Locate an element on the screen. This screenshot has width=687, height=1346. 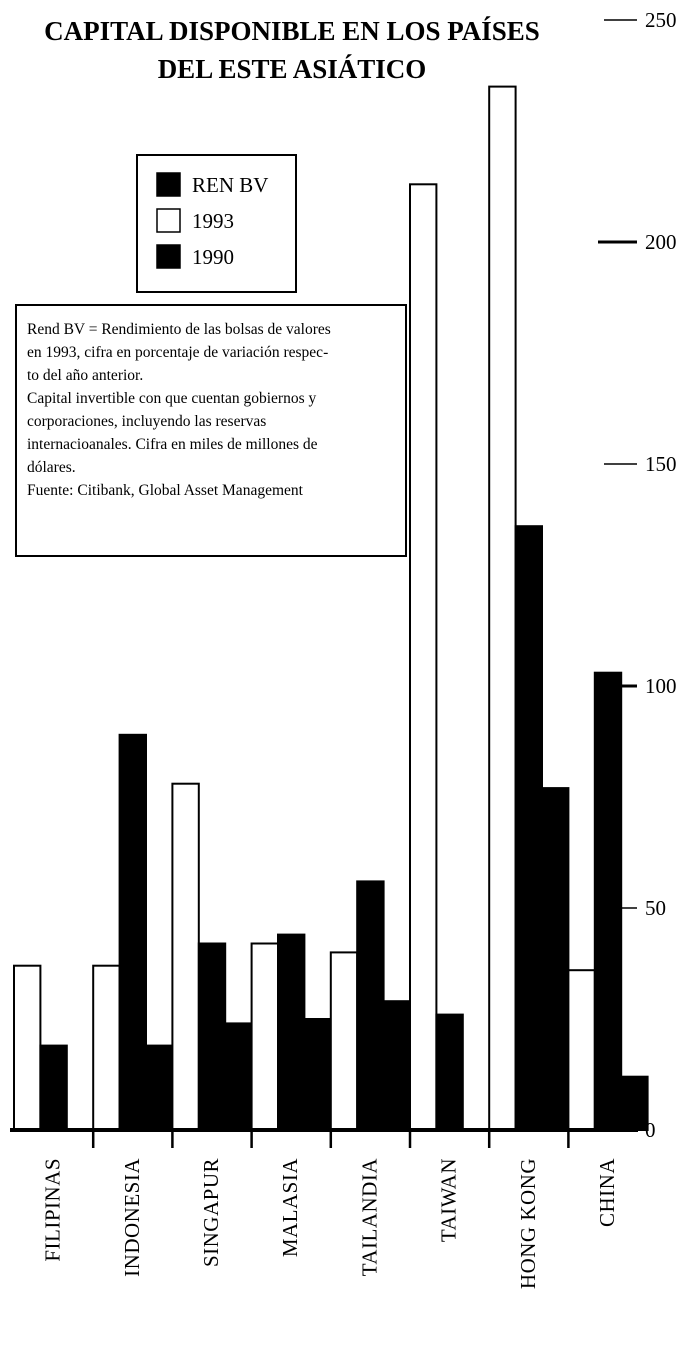
x-category-label: SINGAPUR is located at coordinates (211, 1212).